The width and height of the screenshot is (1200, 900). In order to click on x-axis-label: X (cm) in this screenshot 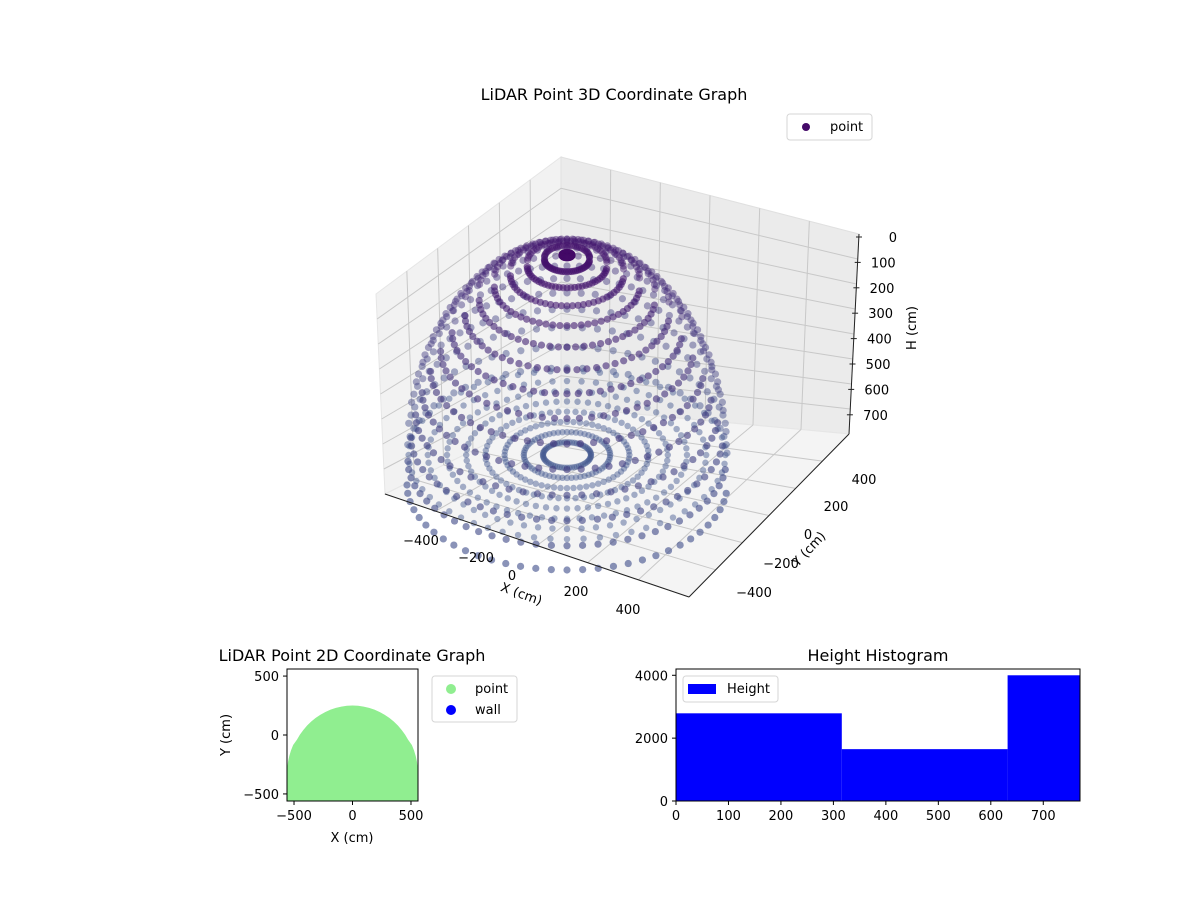, I will do `click(521, 594)`.